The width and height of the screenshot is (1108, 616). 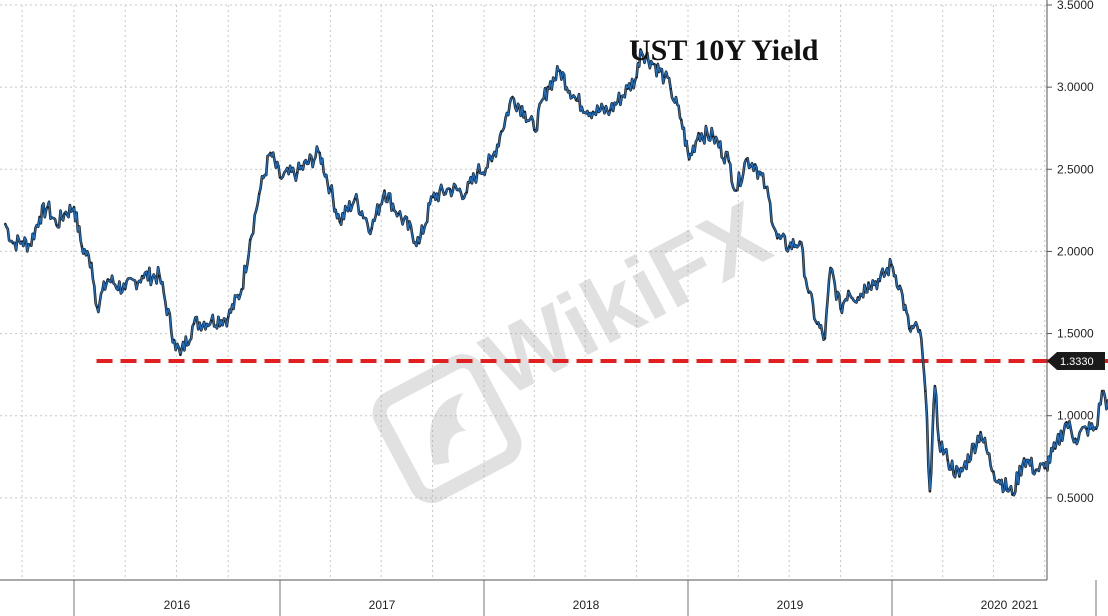 I want to click on y-tick-label: 1.0000, so click(x=1075, y=416).